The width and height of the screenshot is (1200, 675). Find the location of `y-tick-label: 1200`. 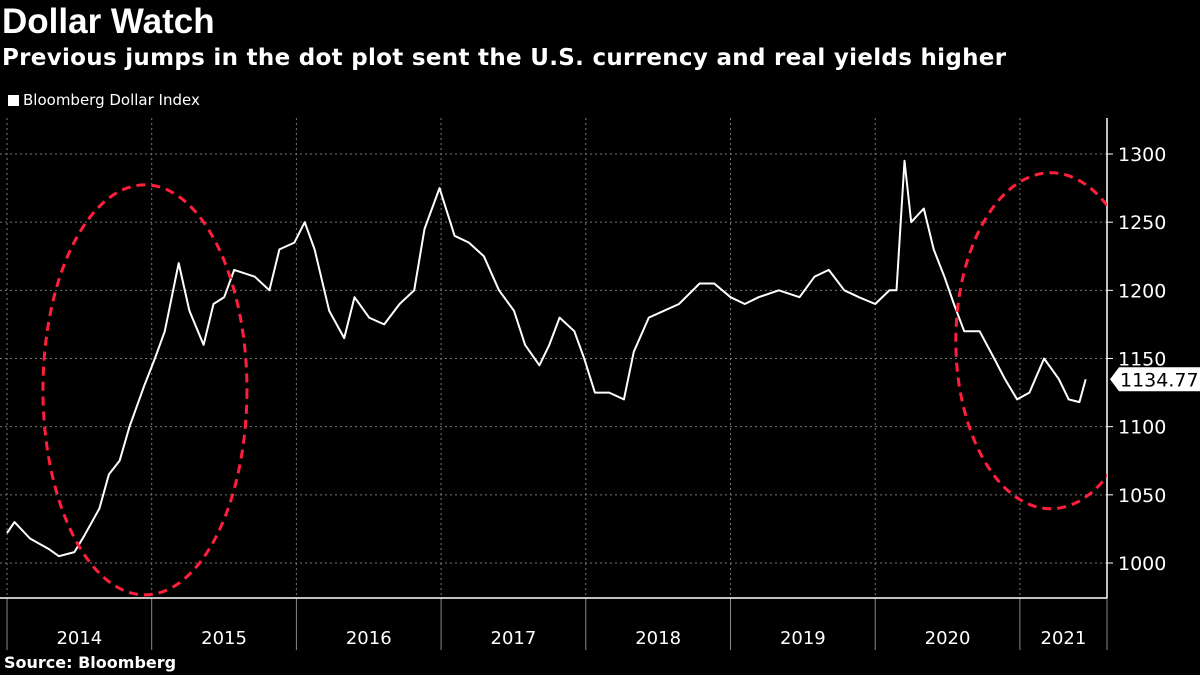

y-tick-label: 1200 is located at coordinates (1142, 291).